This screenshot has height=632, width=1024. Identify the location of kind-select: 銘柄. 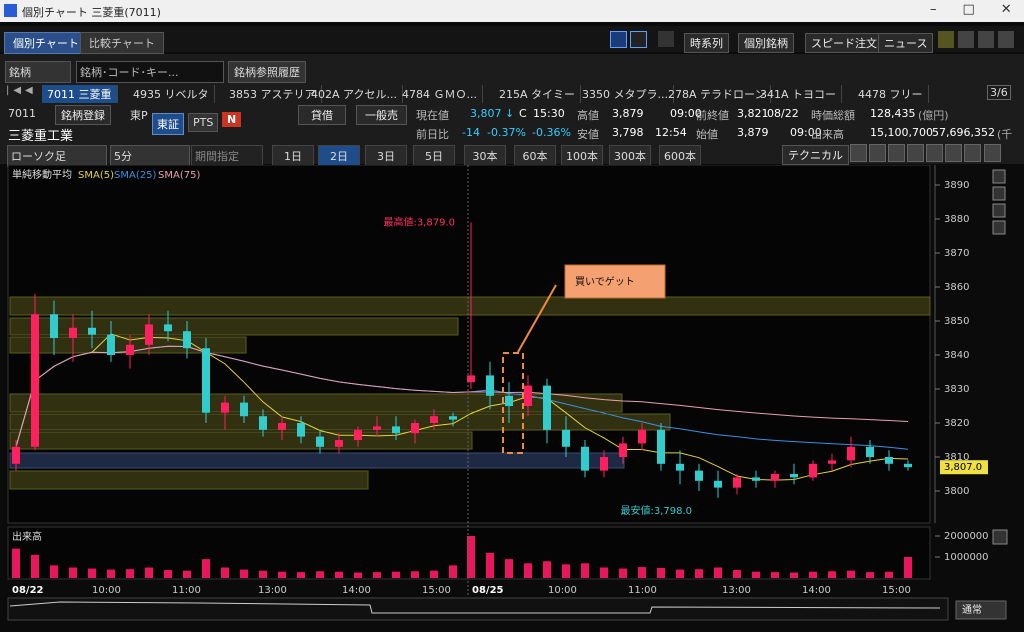
(38, 72).